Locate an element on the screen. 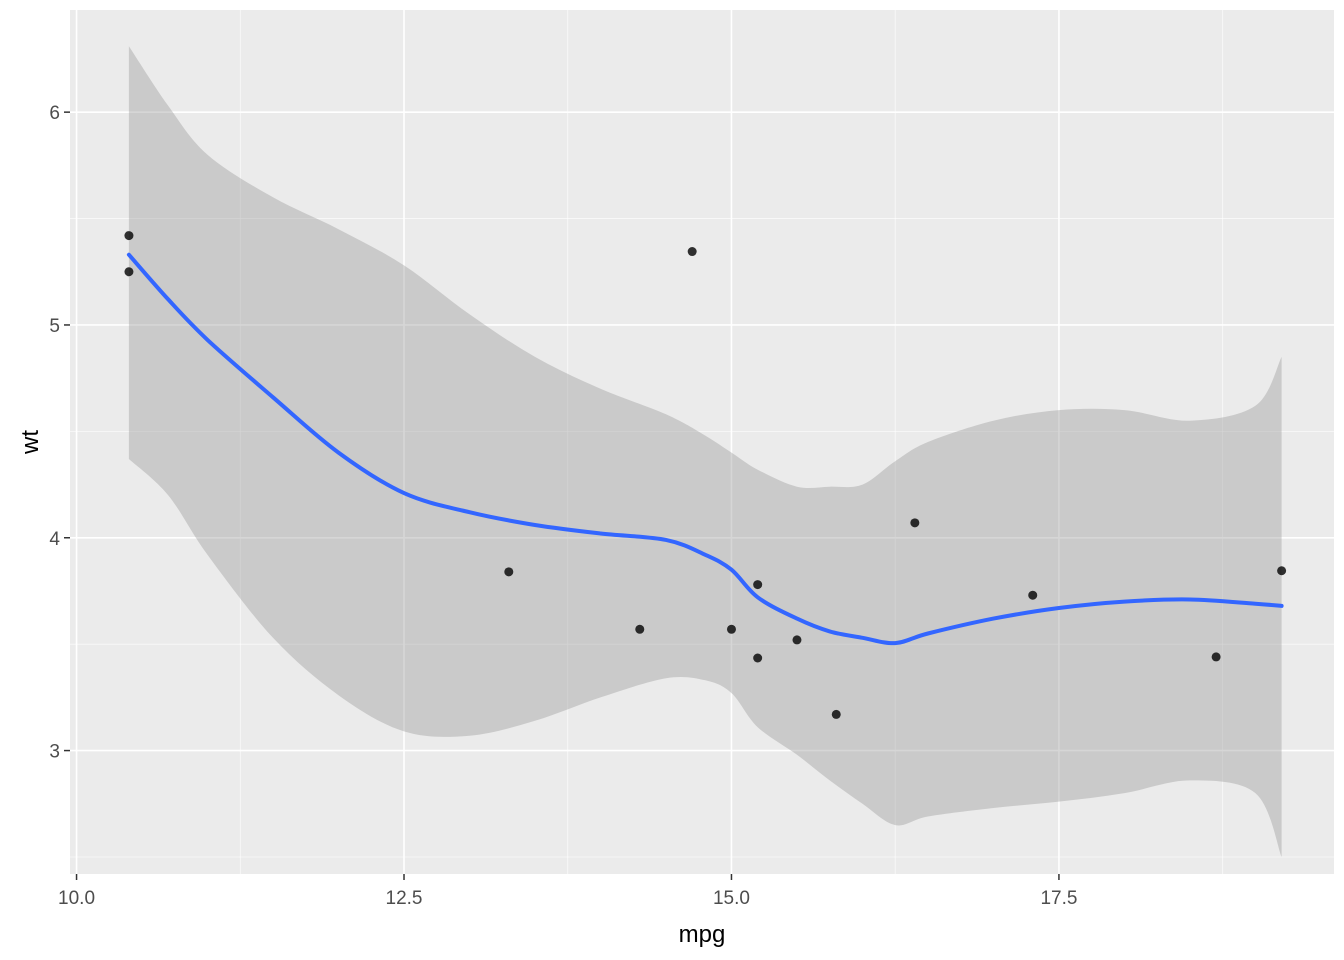 Image resolution: width=1344 pixels, height=960 pixels. x-tick-label: 15.0 is located at coordinates (731, 898).